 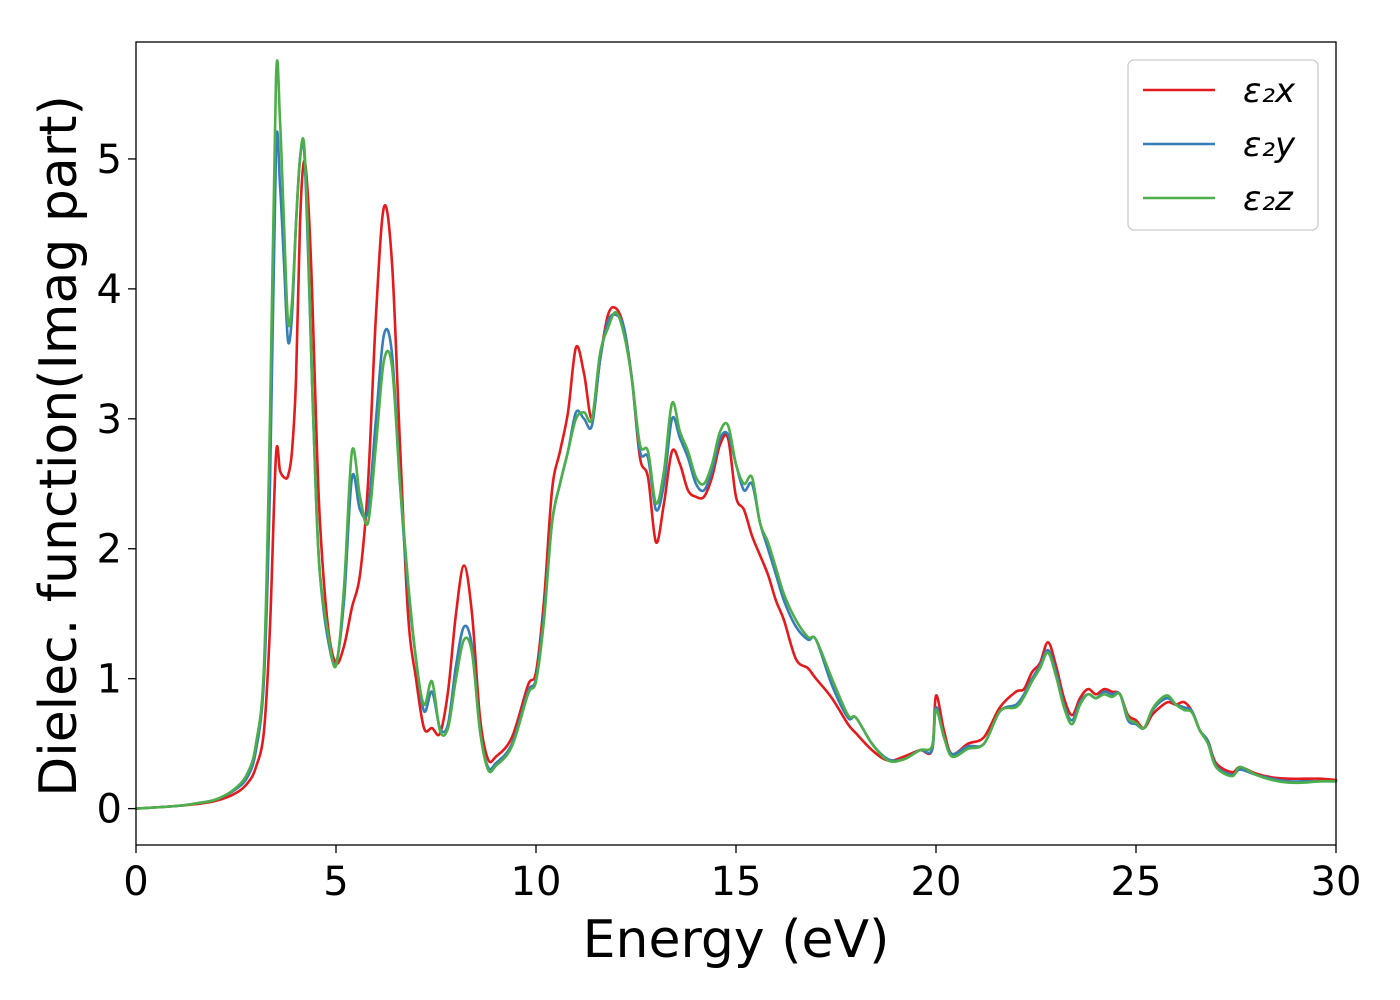 I want to click on x-tick-label: 10, so click(x=536, y=882).